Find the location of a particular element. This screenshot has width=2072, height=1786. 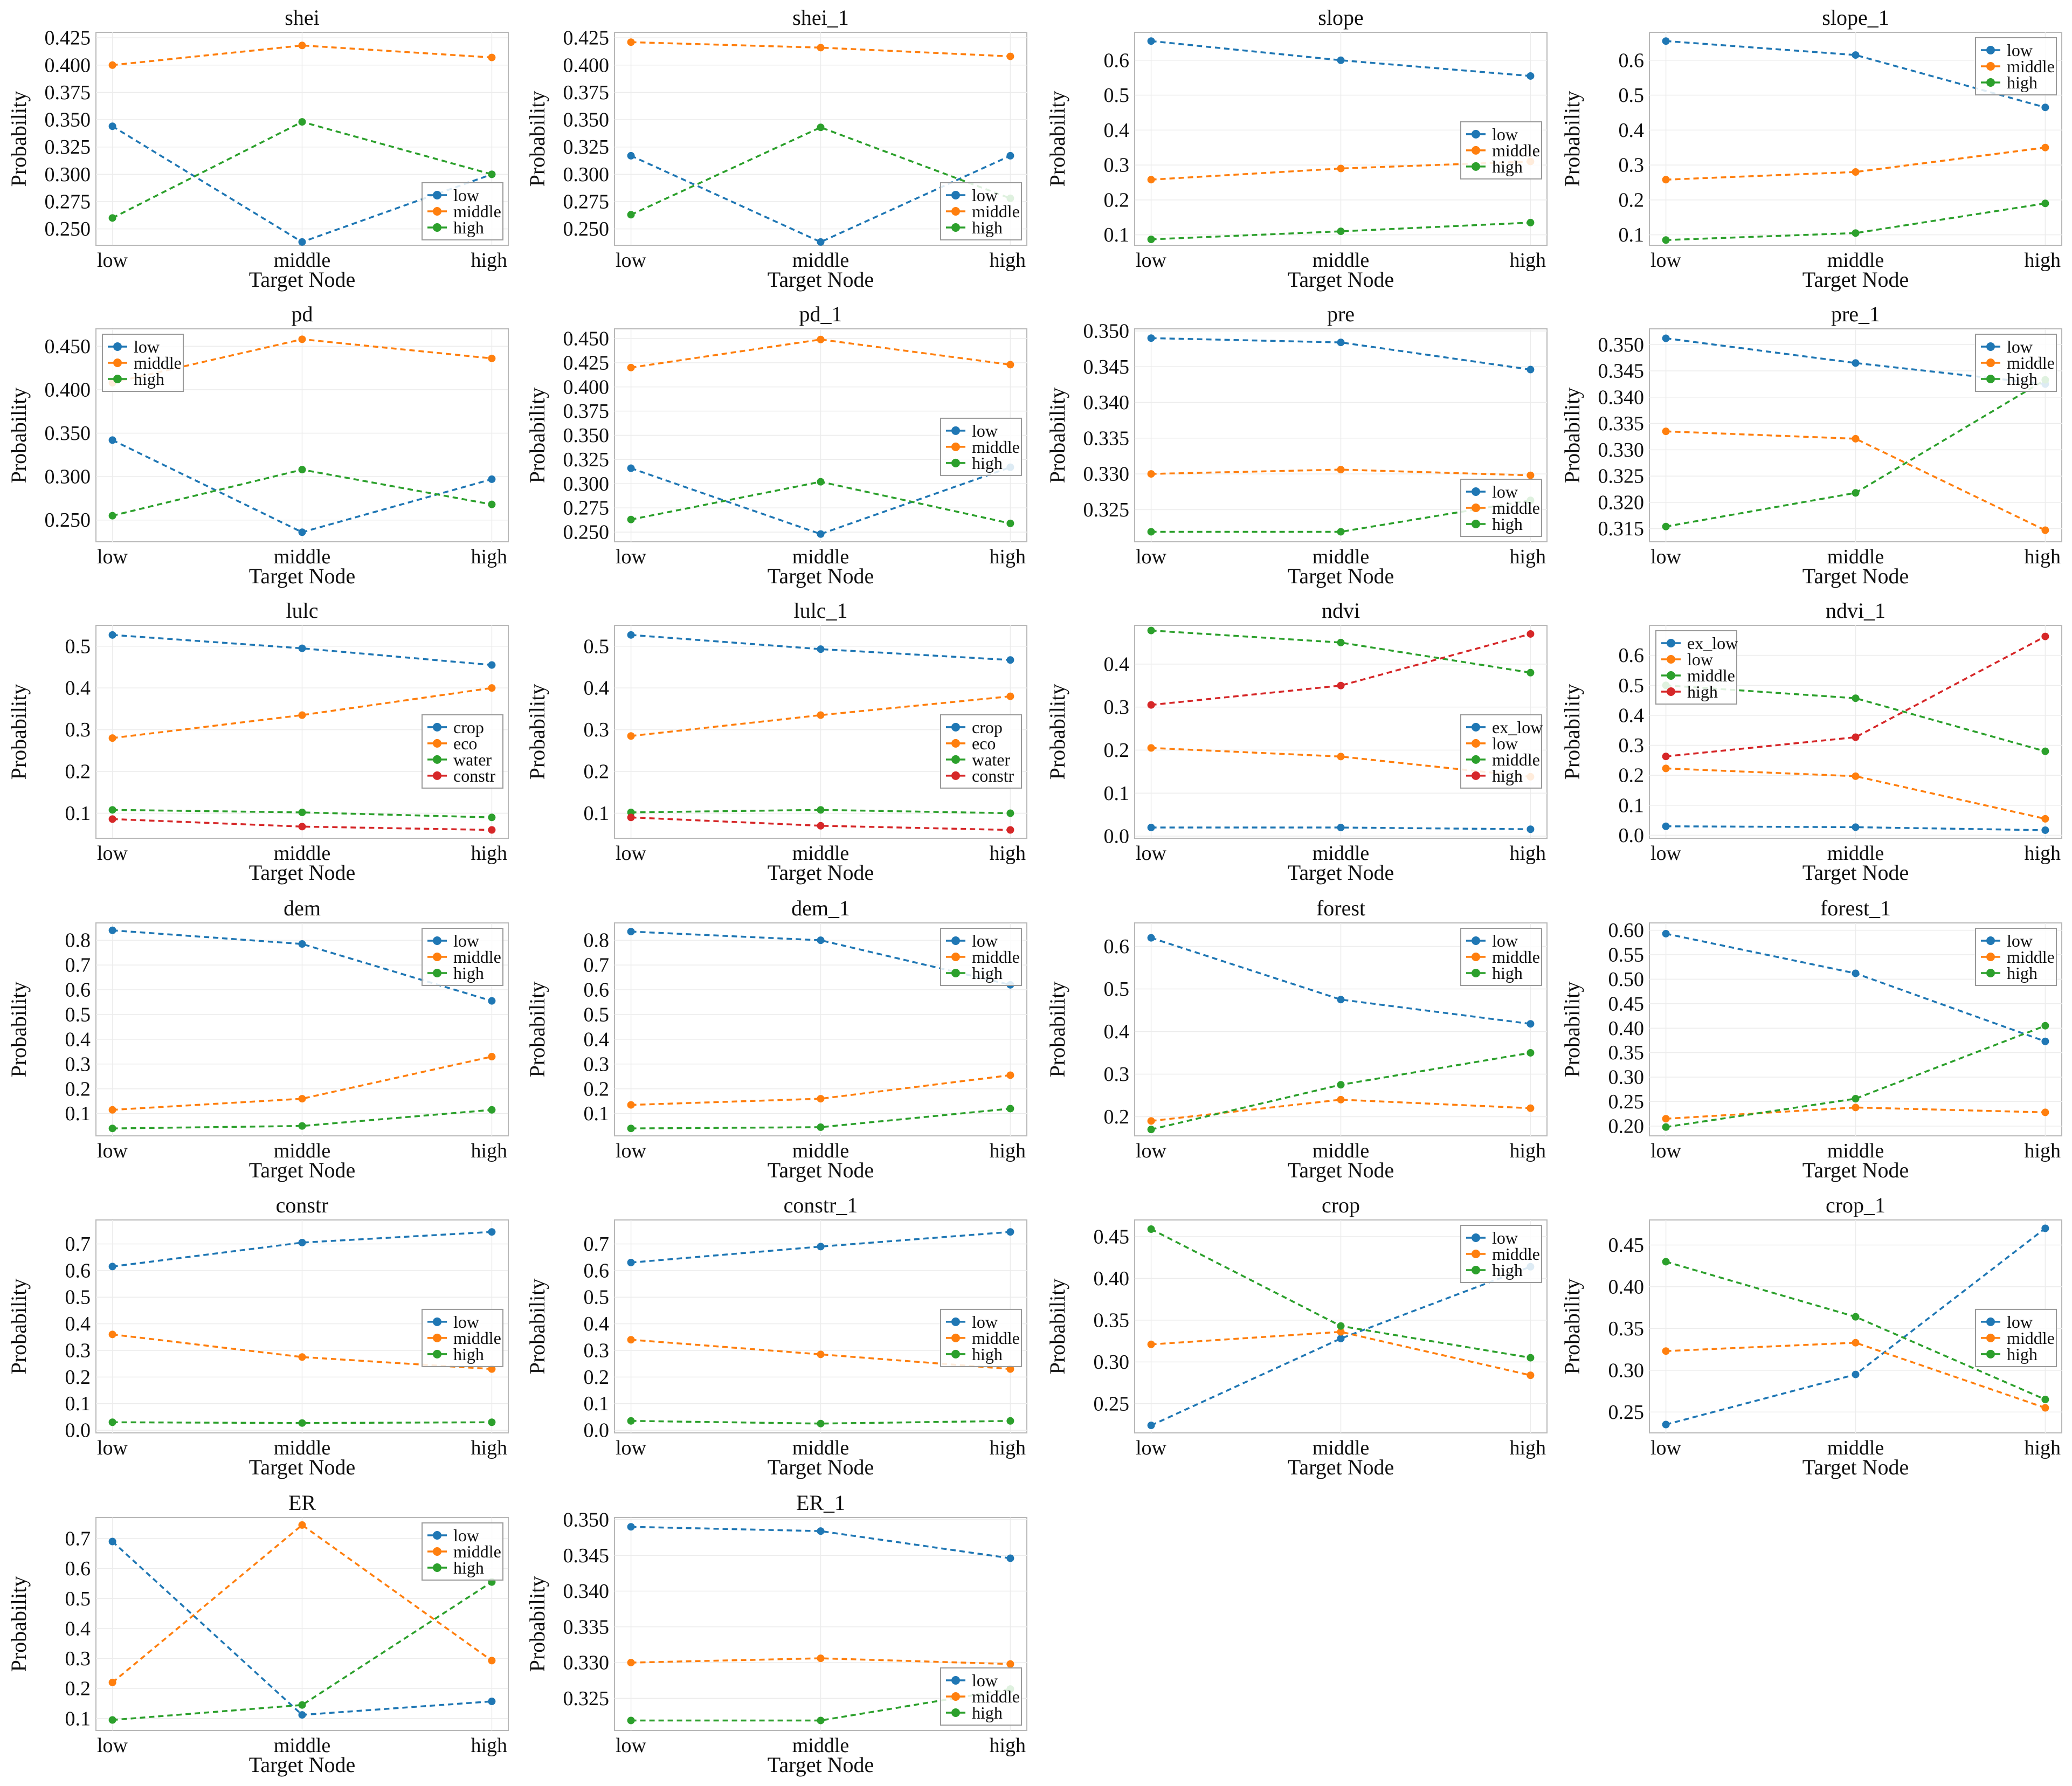

subplot-title: ndvi_1 is located at coordinates (1855, 610).